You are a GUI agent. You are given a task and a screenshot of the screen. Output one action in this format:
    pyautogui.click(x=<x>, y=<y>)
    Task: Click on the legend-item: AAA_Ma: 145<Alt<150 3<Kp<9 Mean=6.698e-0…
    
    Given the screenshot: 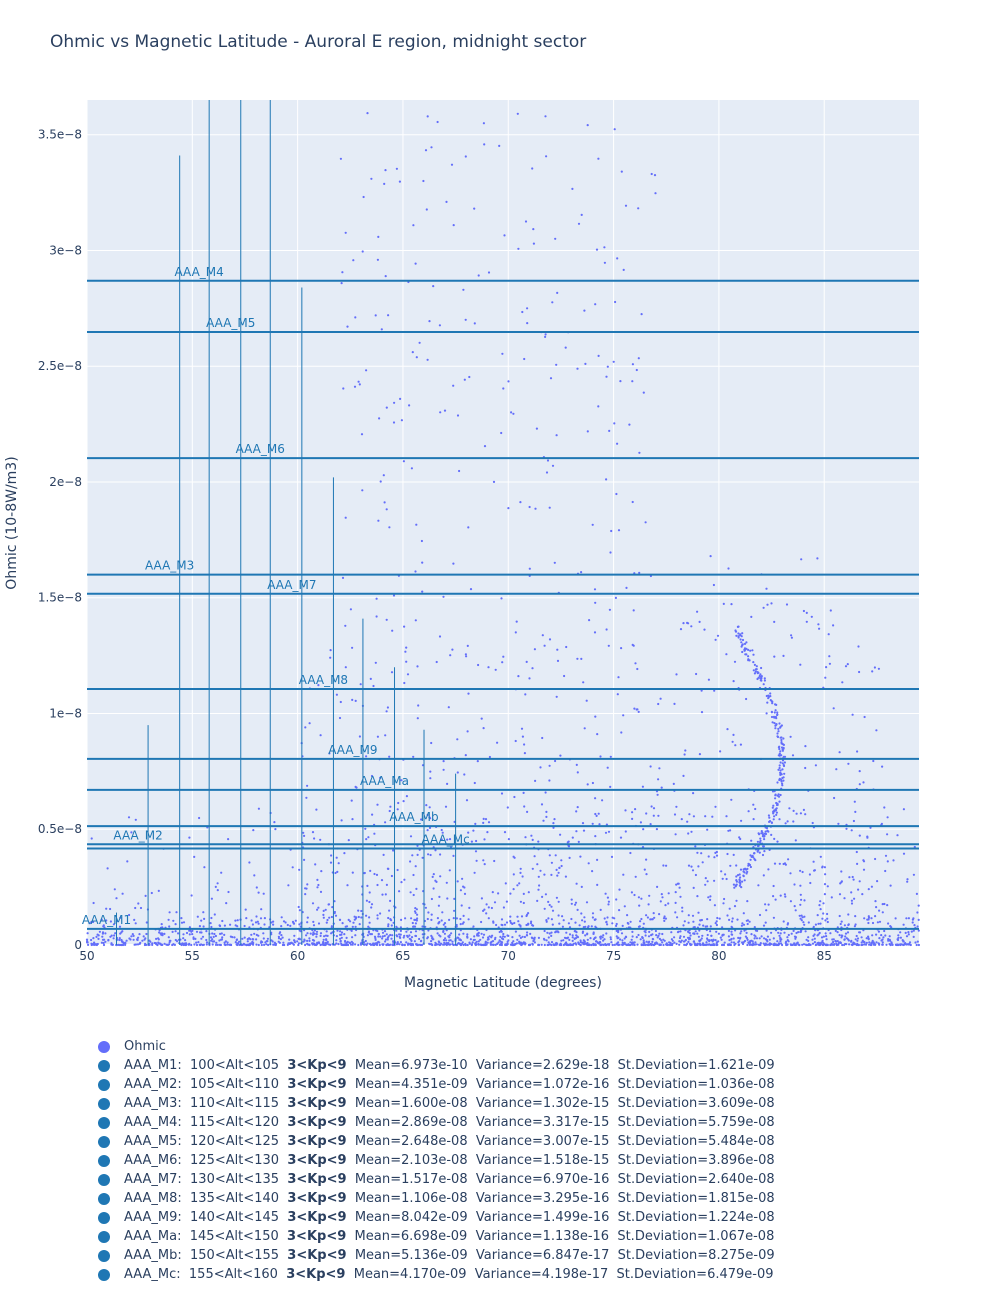 What is the action you would take?
    pyautogui.click(x=436, y=1236)
    